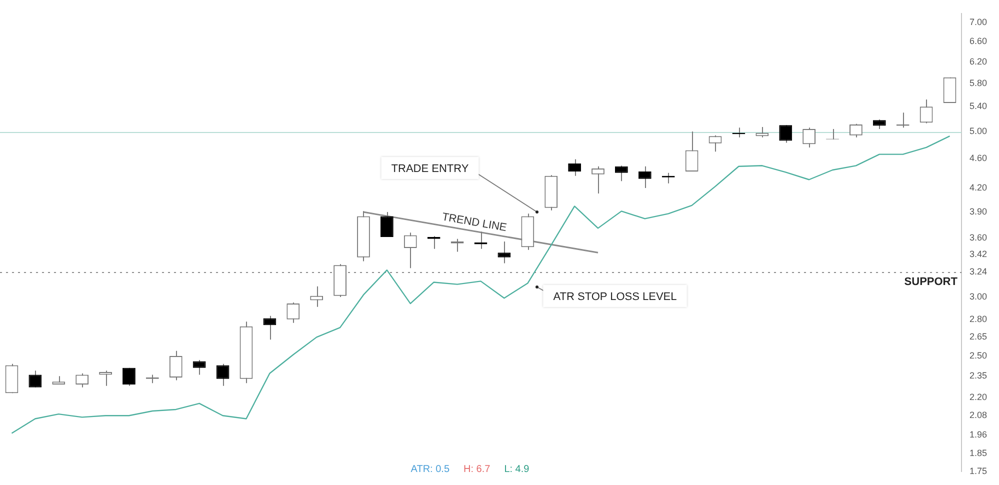 This screenshot has width=999, height=485. What do you see at coordinates (978, 22) in the screenshot?
I see `y-tick-label: 7.00` at bounding box center [978, 22].